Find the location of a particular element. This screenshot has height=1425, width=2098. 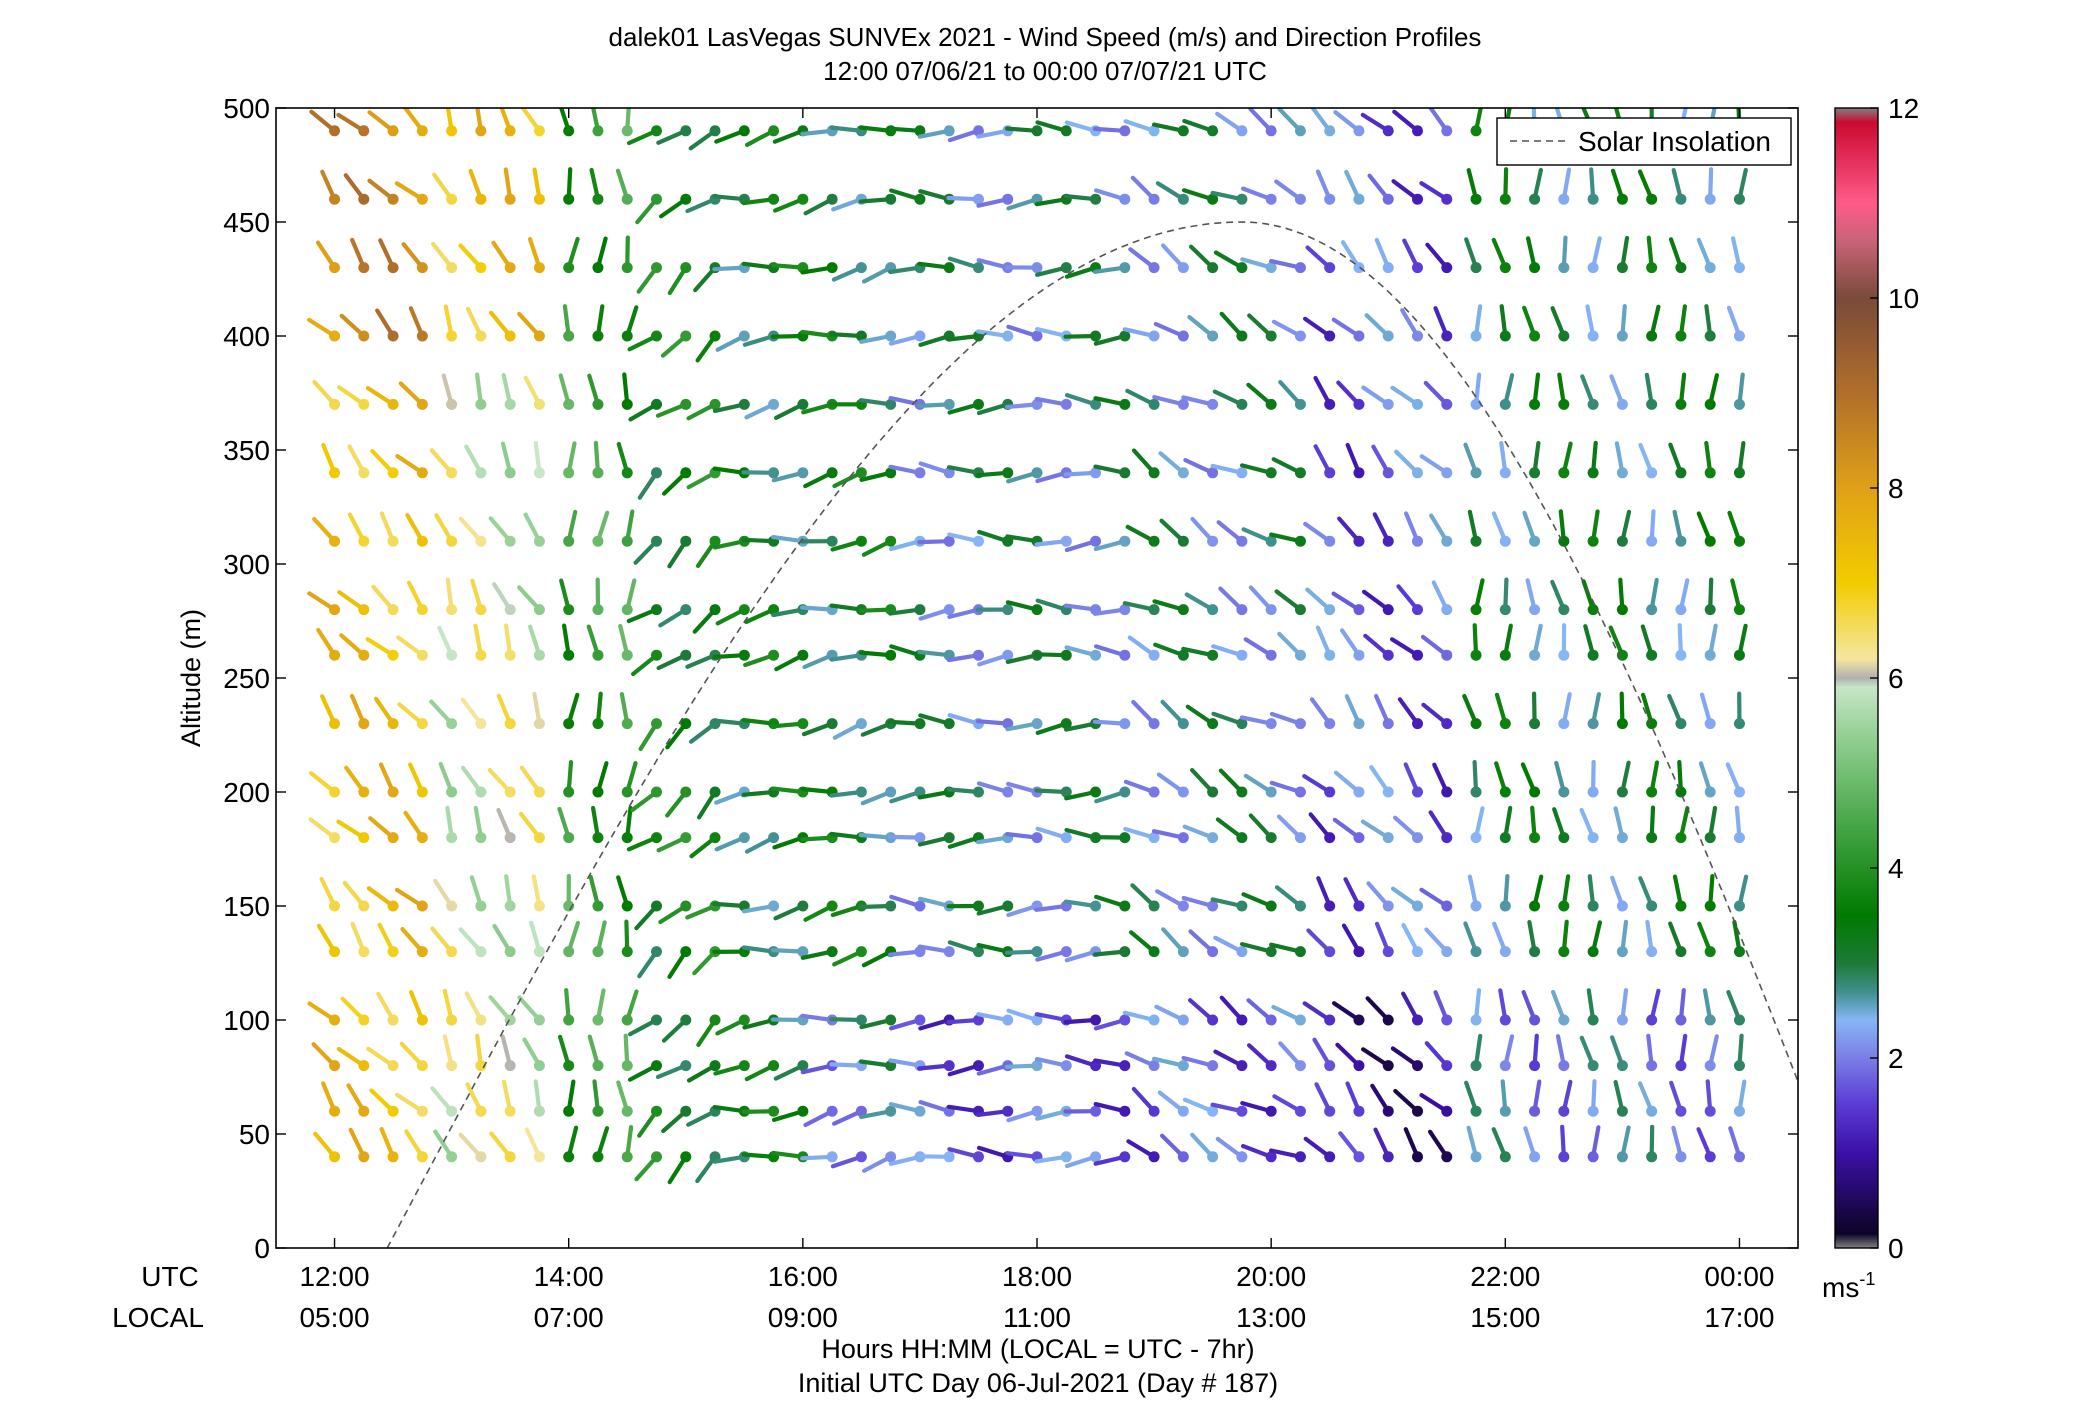

colorbar-unit: ms is located at coordinates (1840, 1287).